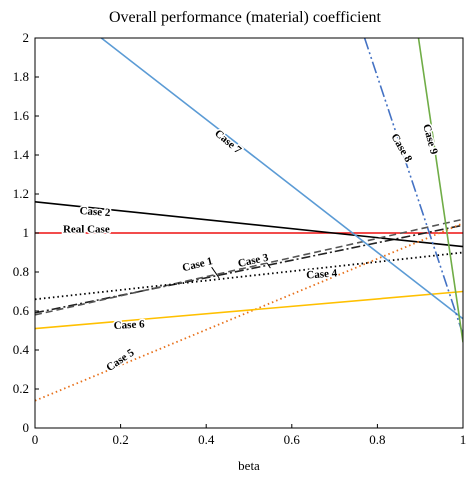  Describe the element at coordinates (120, 439) in the screenshot. I see `x-tick-label: 0.2` at that location.